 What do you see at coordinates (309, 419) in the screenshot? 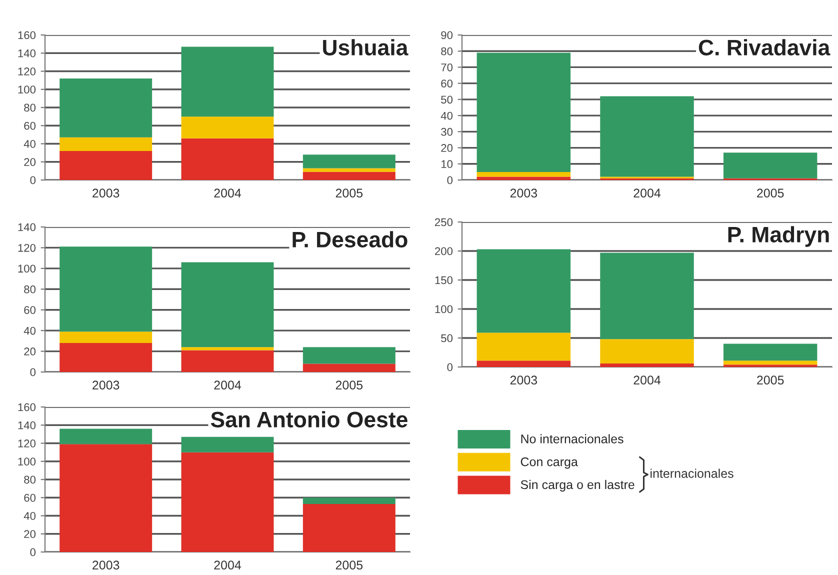
I see `chart-title: San Antonio Oeste` at bounding box center [309, 419].